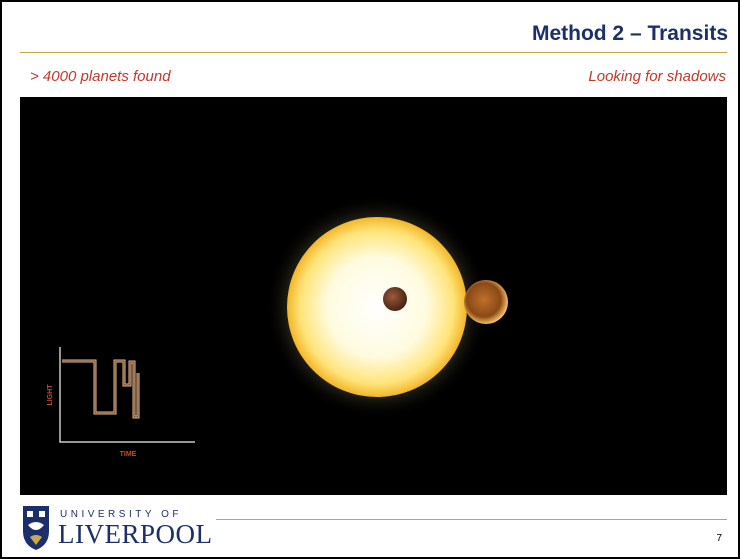 The height and width of the screenshot is (559, 740). Describe the element at coordinates (50, 395) in the screenshot. I see `axis-label-light: LIGHT` at that location.